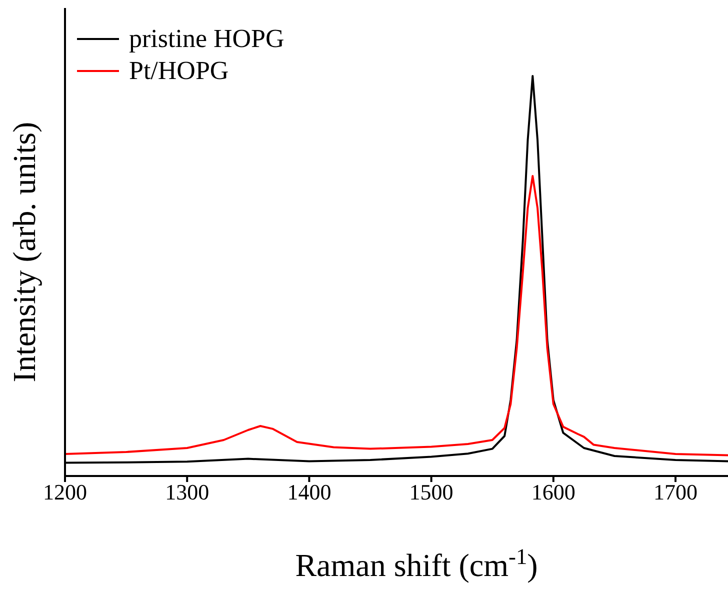 The width and height of the screenshot is (728, 596). What do you see at coordinates (553, 492) in the screenshot?
I see `x-tick-label: 1600` at bounding box center [553, 492].